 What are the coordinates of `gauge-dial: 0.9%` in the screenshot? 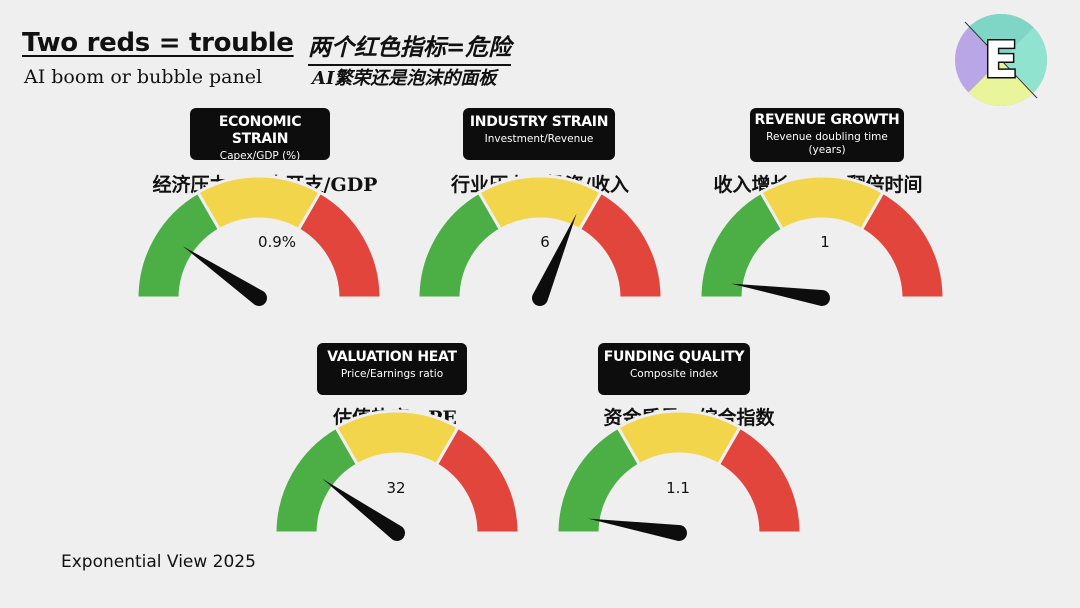 It's located at (259, 240).